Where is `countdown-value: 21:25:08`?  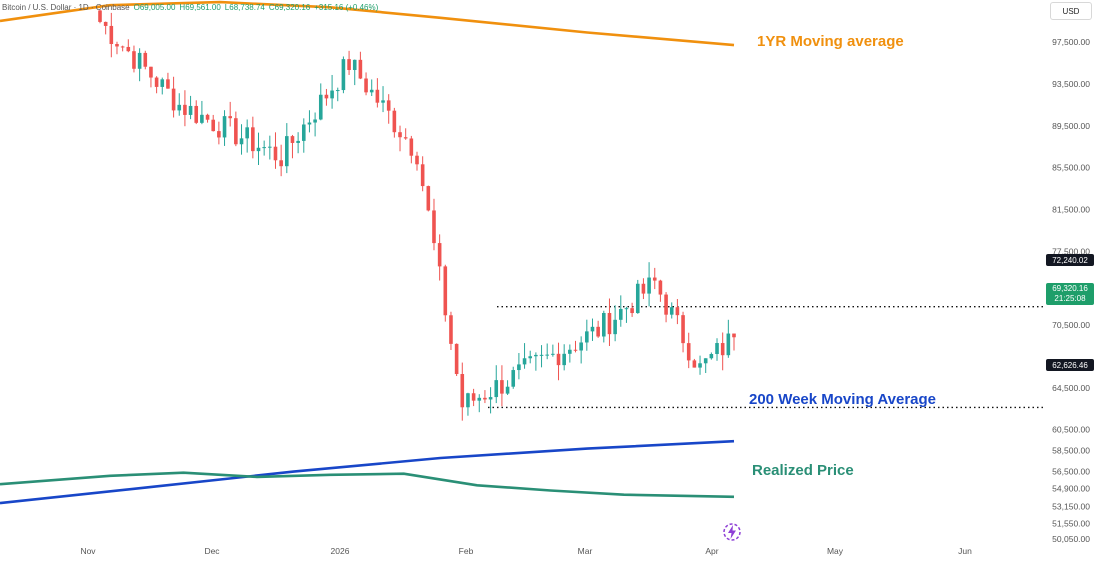
countdown-value: 21:25:08 is located at coordinates (1070, 298).